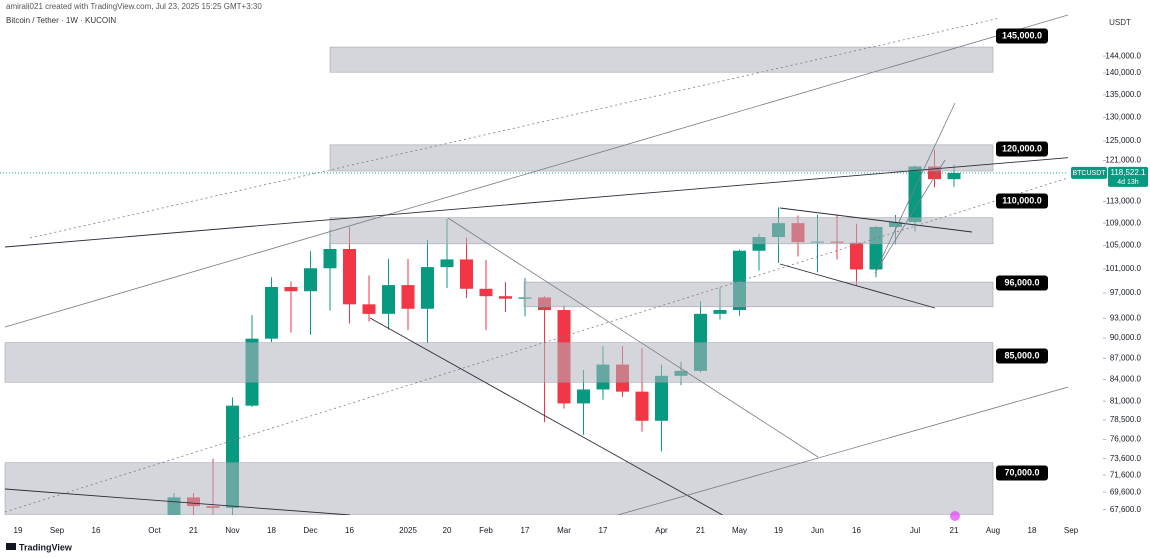  I want to click on x-tick-label: May, so click(739, 530).